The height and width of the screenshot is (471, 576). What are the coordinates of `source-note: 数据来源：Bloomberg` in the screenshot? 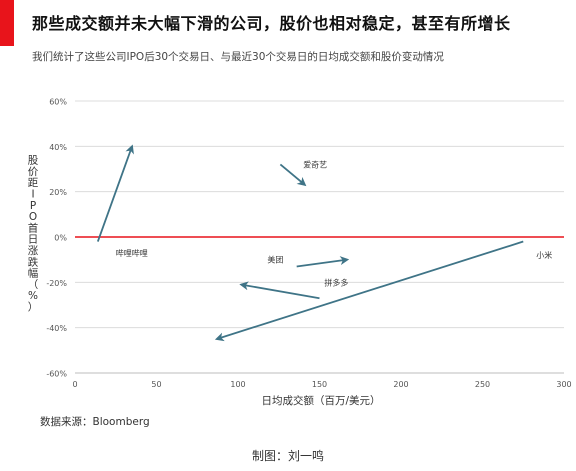 It's located at (95, 422).